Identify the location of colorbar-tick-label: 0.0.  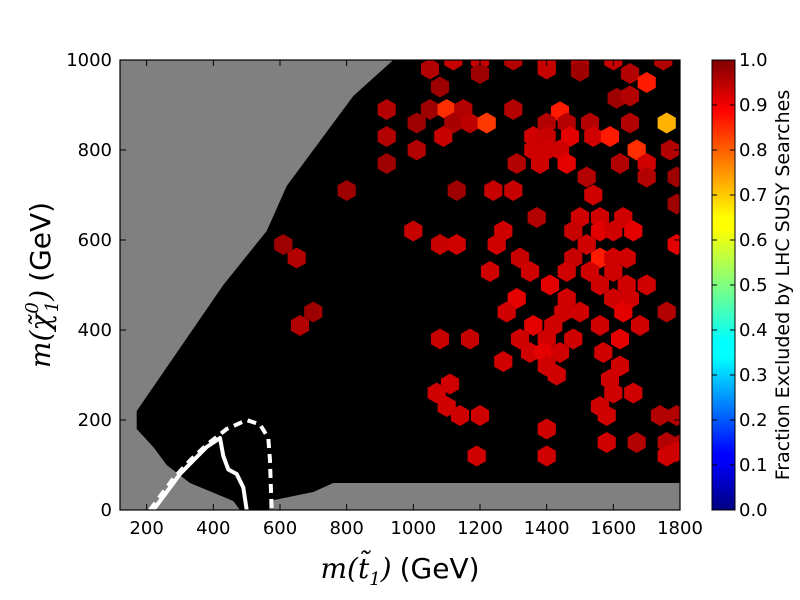
(753, 510).